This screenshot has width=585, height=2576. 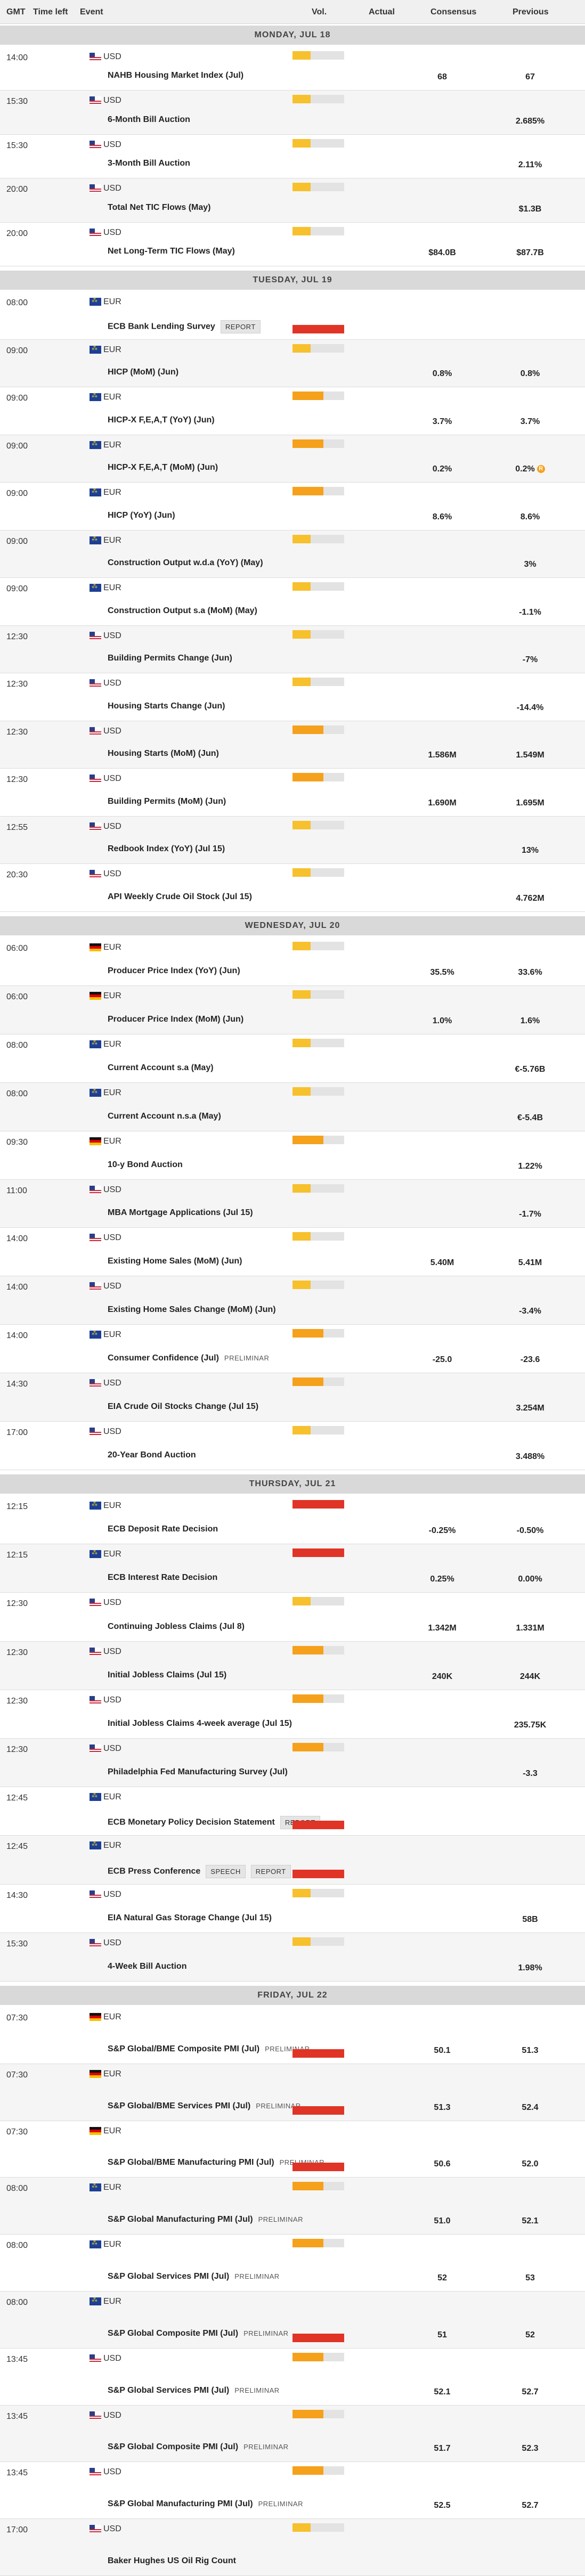 I want to click on event-title: Continuing Jobless Claims (Jul 8), so click(x=177, y=1626).